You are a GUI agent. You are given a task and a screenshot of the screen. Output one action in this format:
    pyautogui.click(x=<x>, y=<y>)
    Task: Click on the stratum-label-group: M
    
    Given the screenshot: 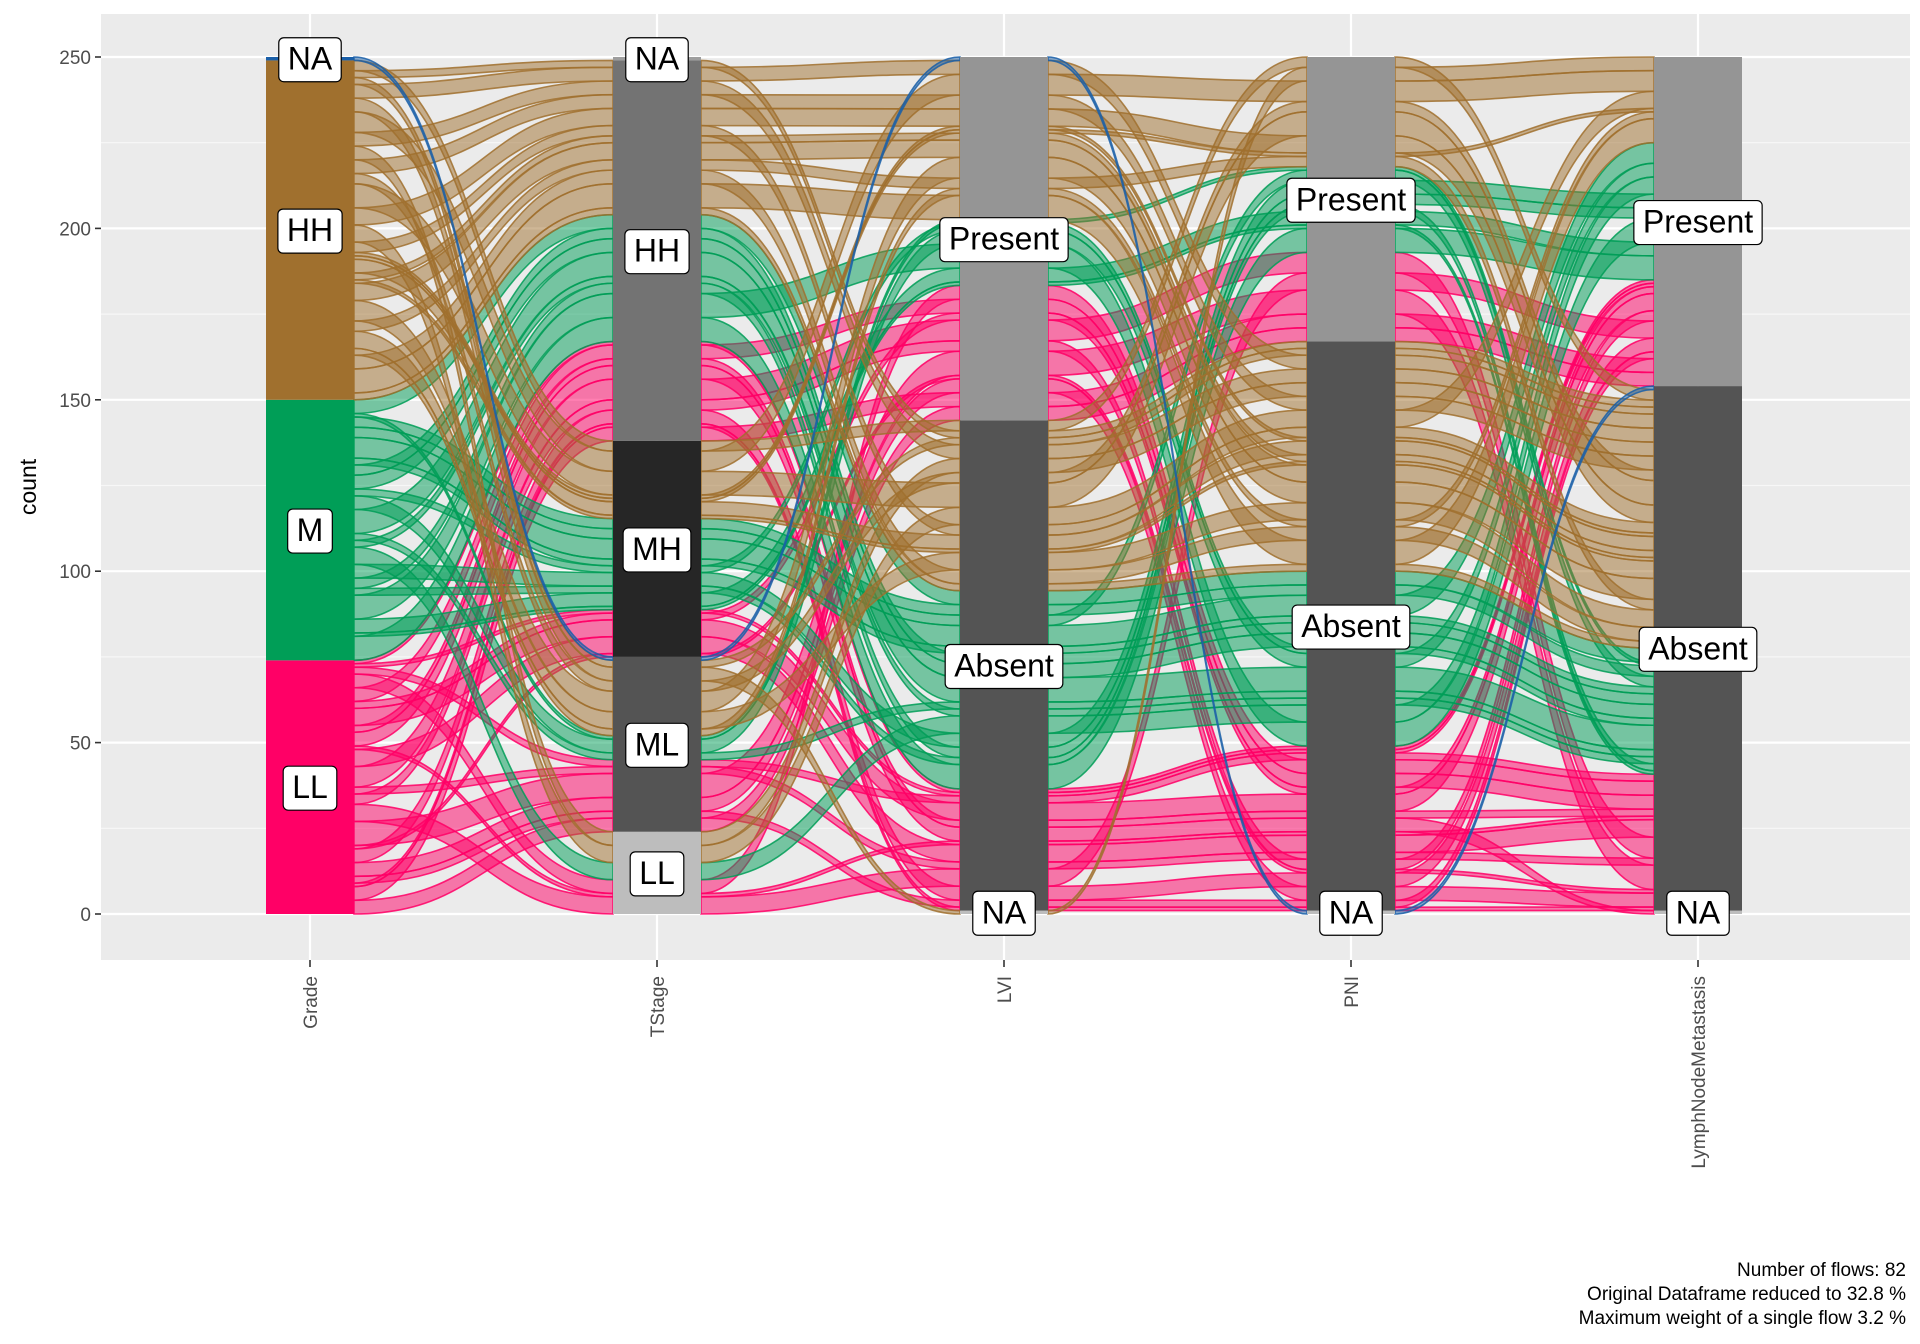 What is the action you would take?
    pyautogui.click(x=310, y=531)
    